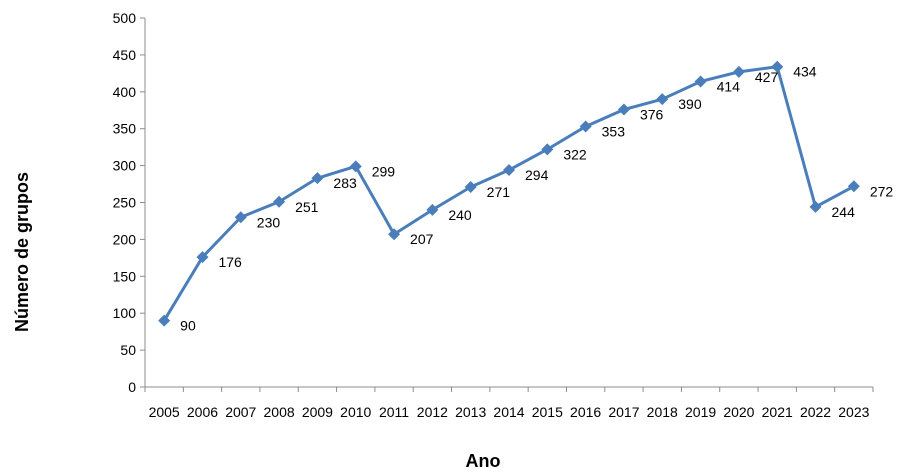  Describe the element at coordinates (537, 175) in the screenshot. I see `data-label: 294` at that location.